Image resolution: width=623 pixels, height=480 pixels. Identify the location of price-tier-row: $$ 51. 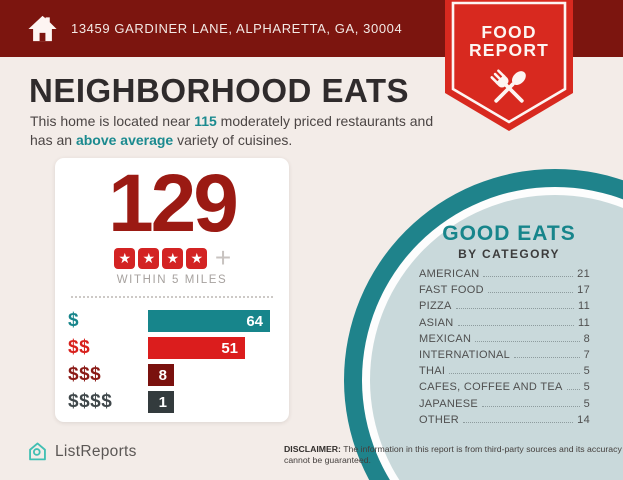
(178, 348).